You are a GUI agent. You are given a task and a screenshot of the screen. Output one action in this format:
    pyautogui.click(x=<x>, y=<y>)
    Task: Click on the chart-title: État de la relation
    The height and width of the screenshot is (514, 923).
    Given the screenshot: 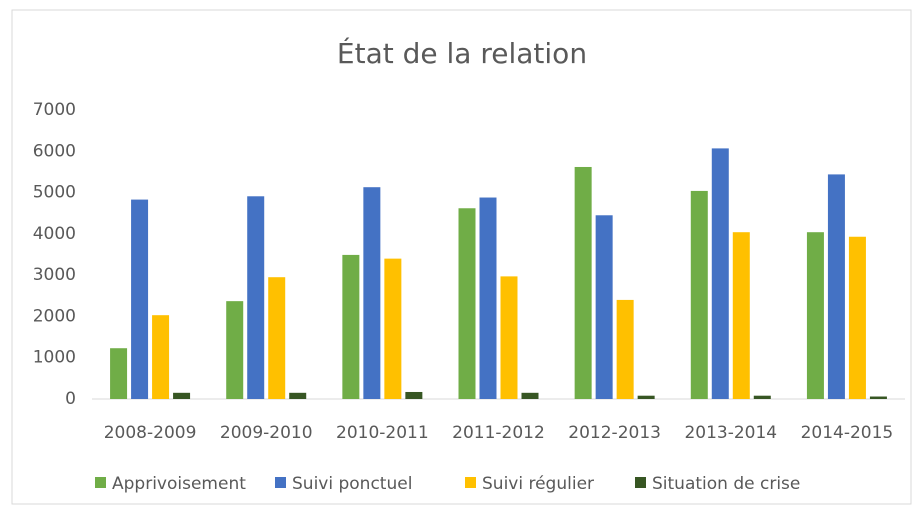 What is the action you would take?
    pyautogui.click(x=462, y=53)
    